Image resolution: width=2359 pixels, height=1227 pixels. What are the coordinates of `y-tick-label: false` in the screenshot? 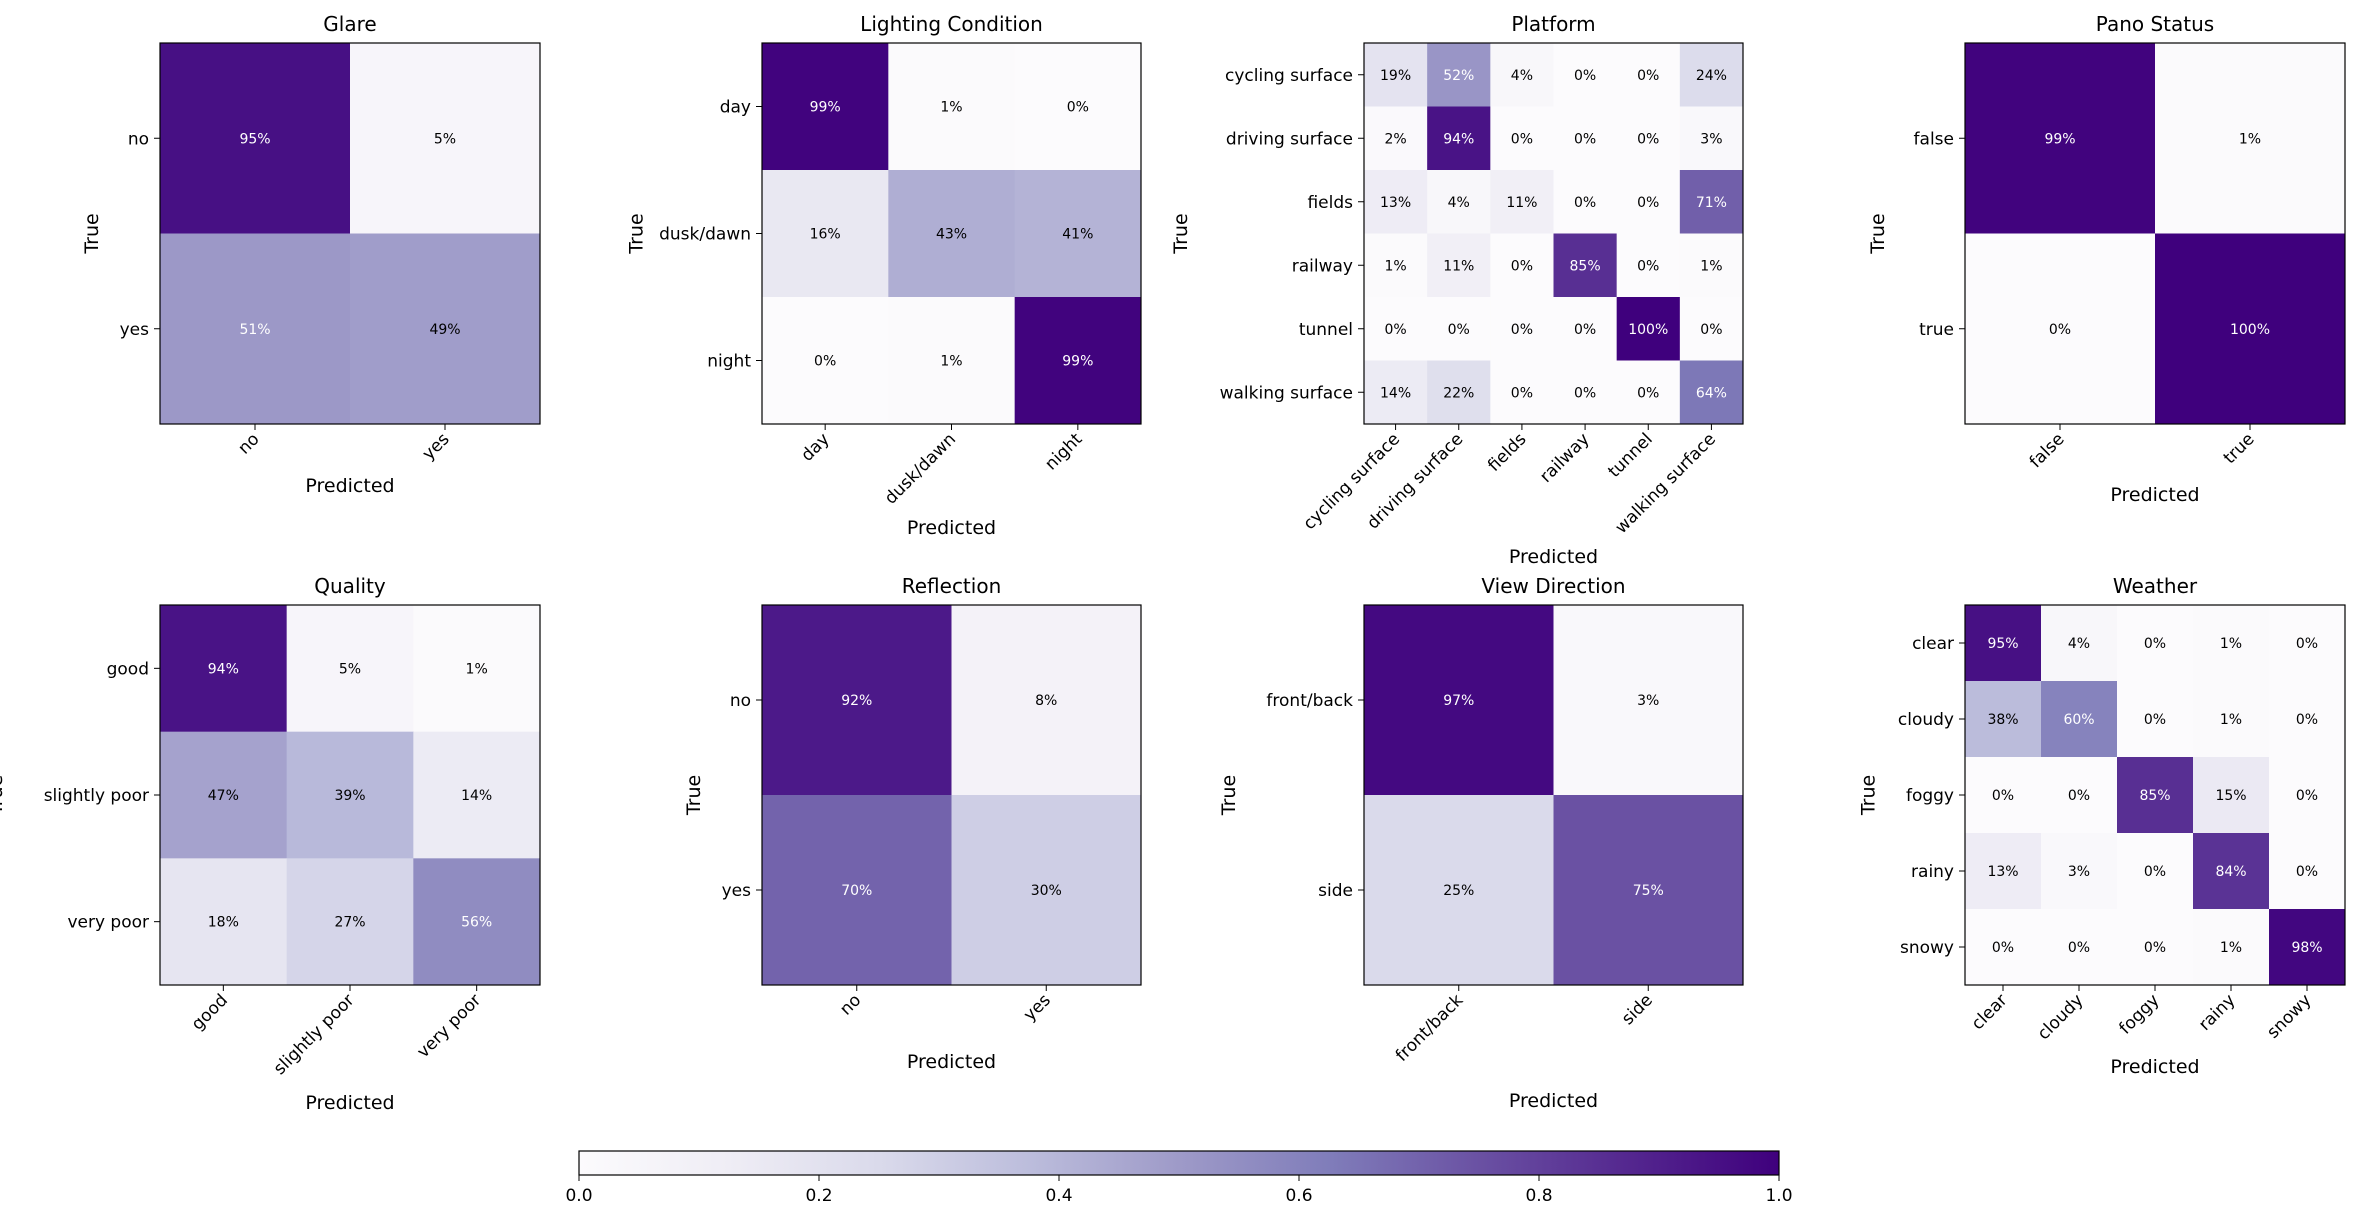 It's located at (1934, 139).